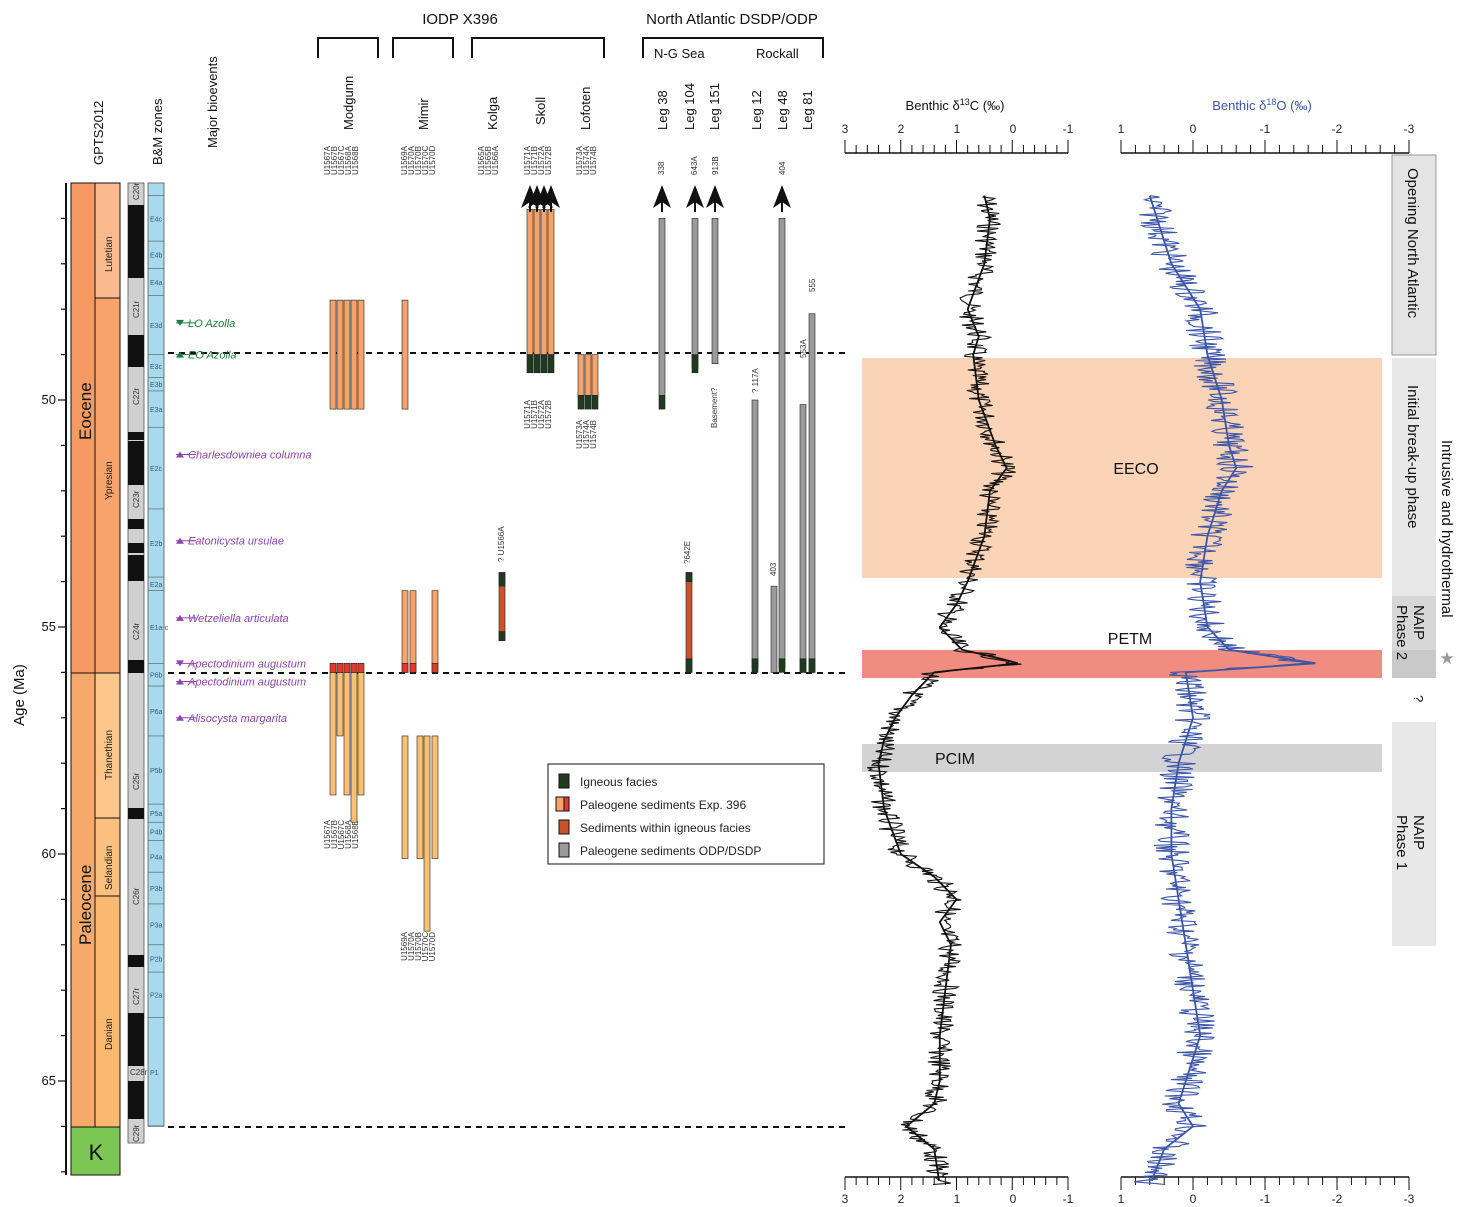 The width and height of the screenshot is (1466, 1207). What do you see at coordinates (663, 805) in the screenshot?
I see `legend-sediments-exp: Paleogene sediments Exp. 396` at bounding box center [663, 805].